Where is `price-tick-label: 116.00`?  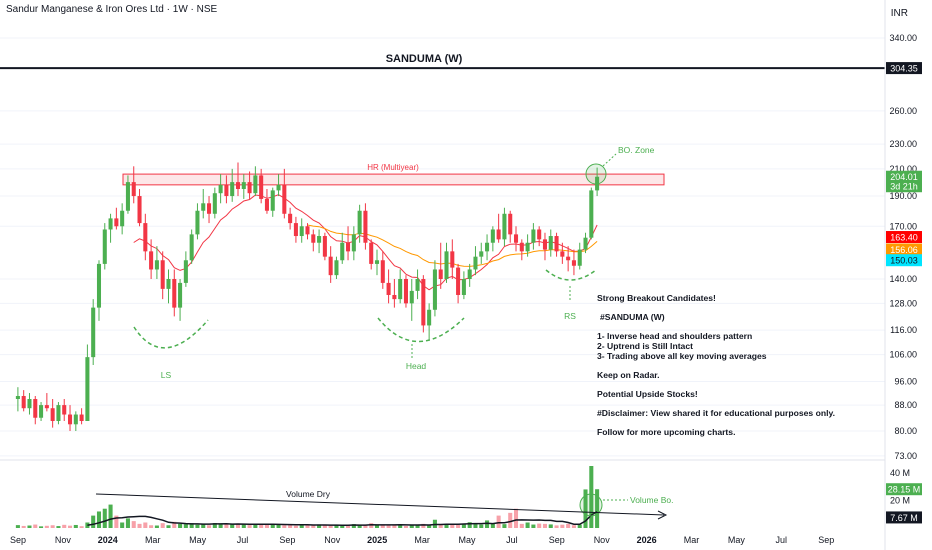
price-tick-label: 116.00 is located at coordinates (903, 330).